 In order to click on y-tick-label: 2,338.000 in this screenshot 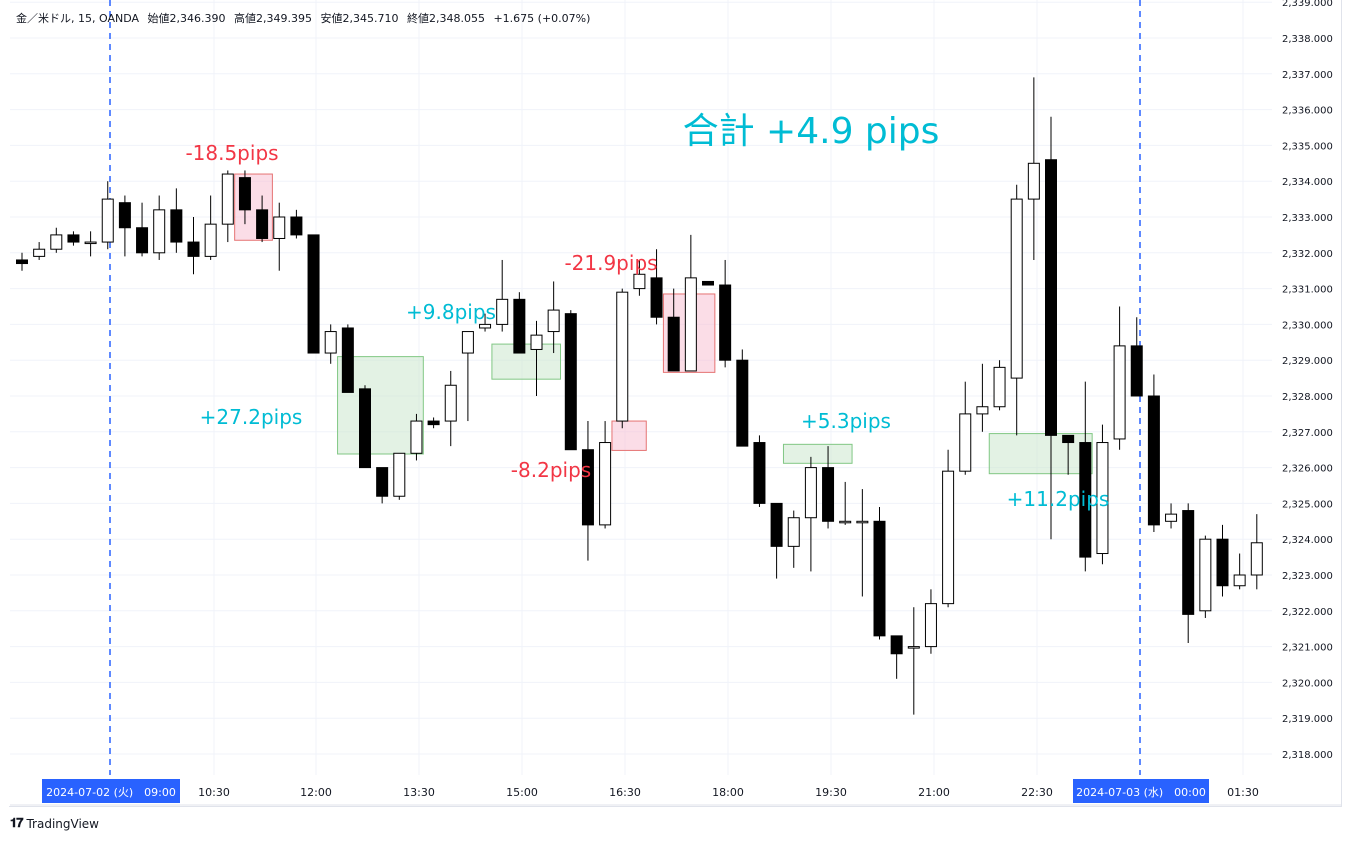, I will do `click(1307, 39)`.